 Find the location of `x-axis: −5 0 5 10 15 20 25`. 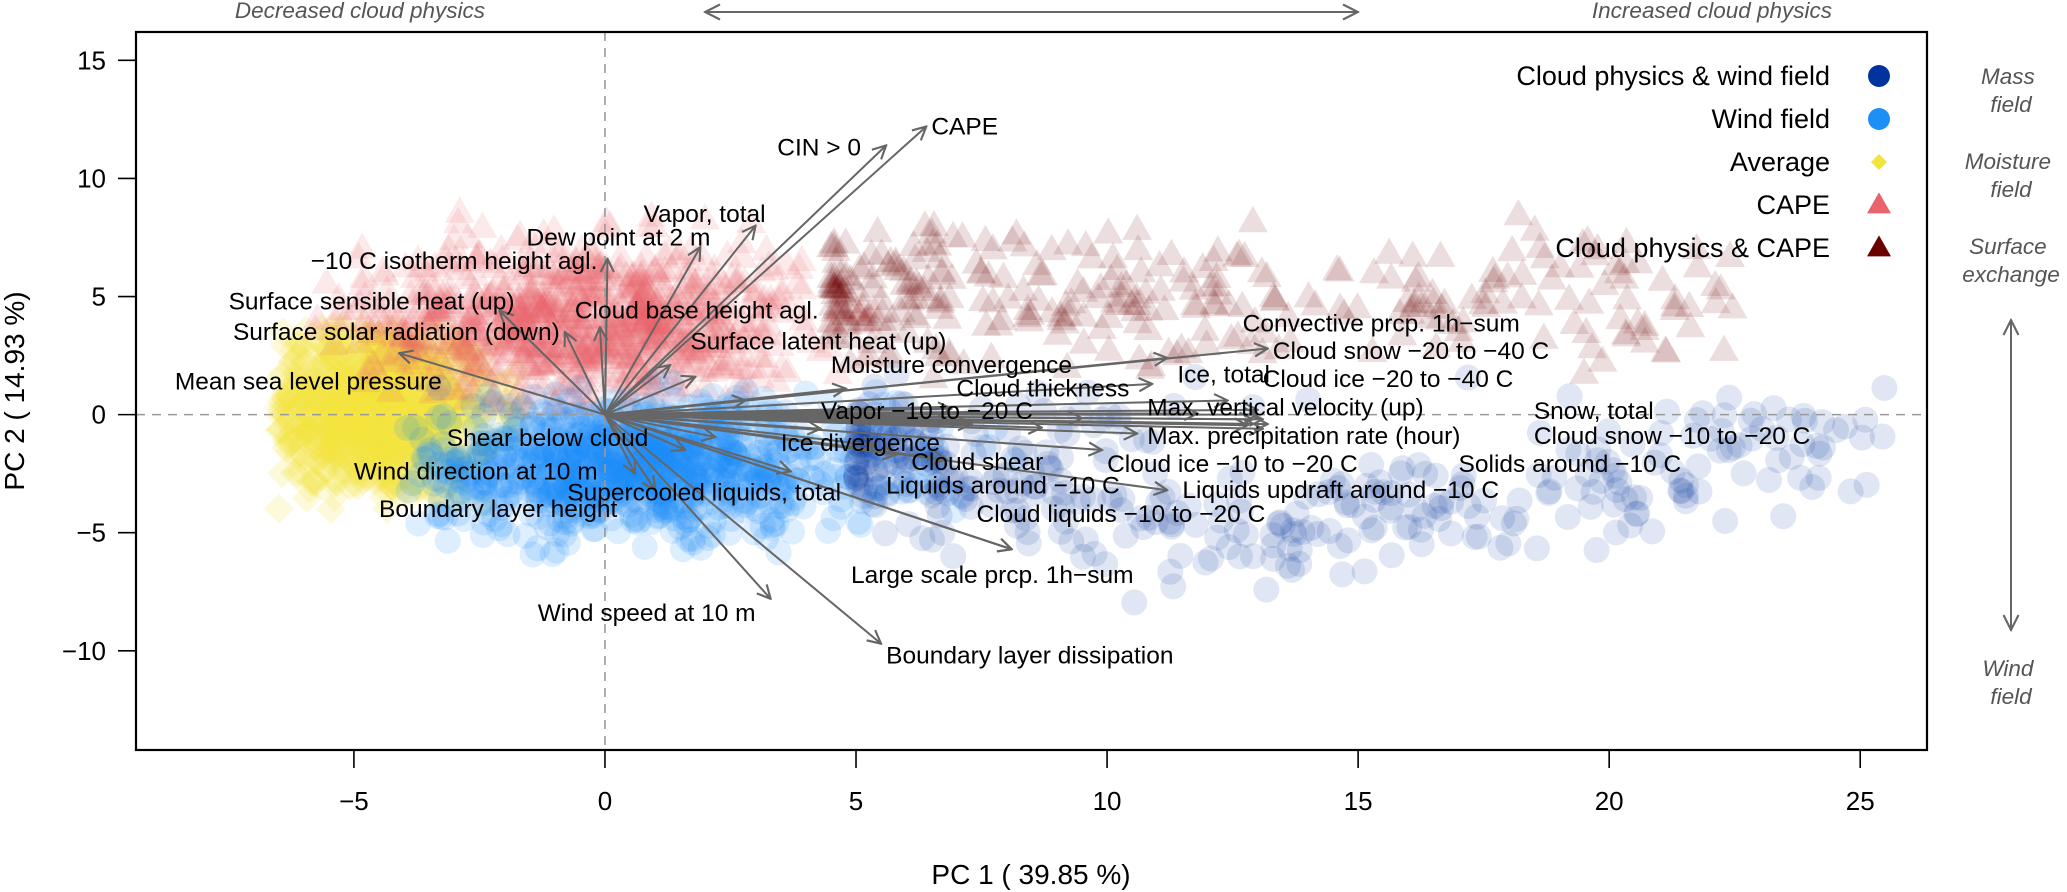

x-axis: −5 0 5 10 15 20 25 is located at coordinates (1107, 783).